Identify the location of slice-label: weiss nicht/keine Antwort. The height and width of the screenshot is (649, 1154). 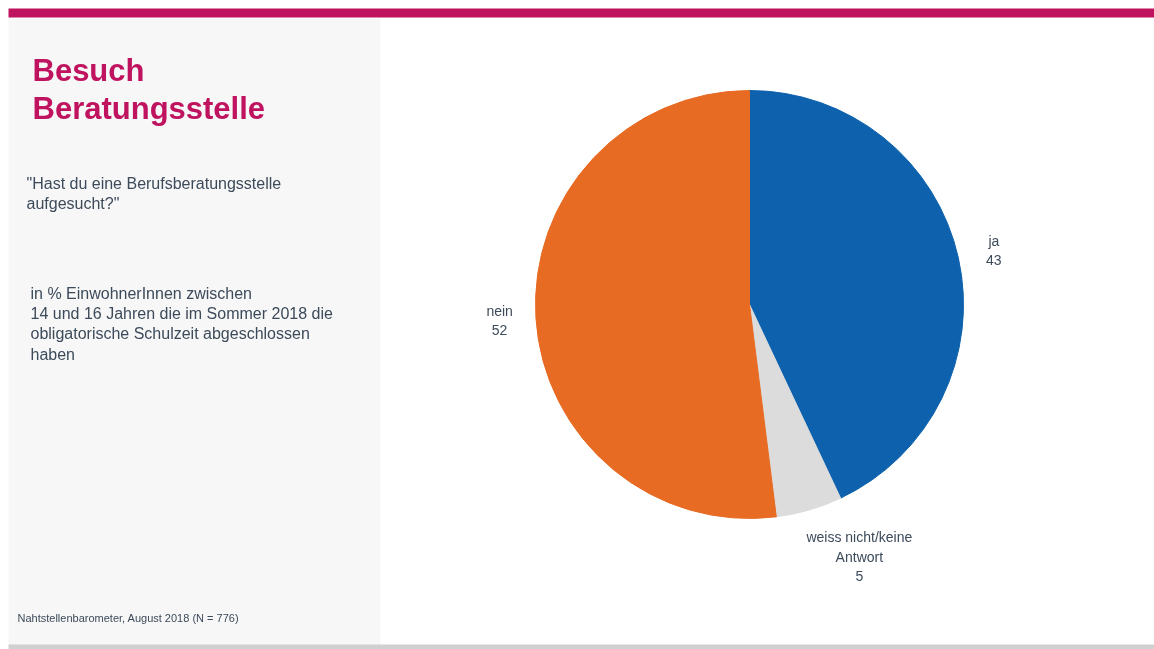
(859, 547).